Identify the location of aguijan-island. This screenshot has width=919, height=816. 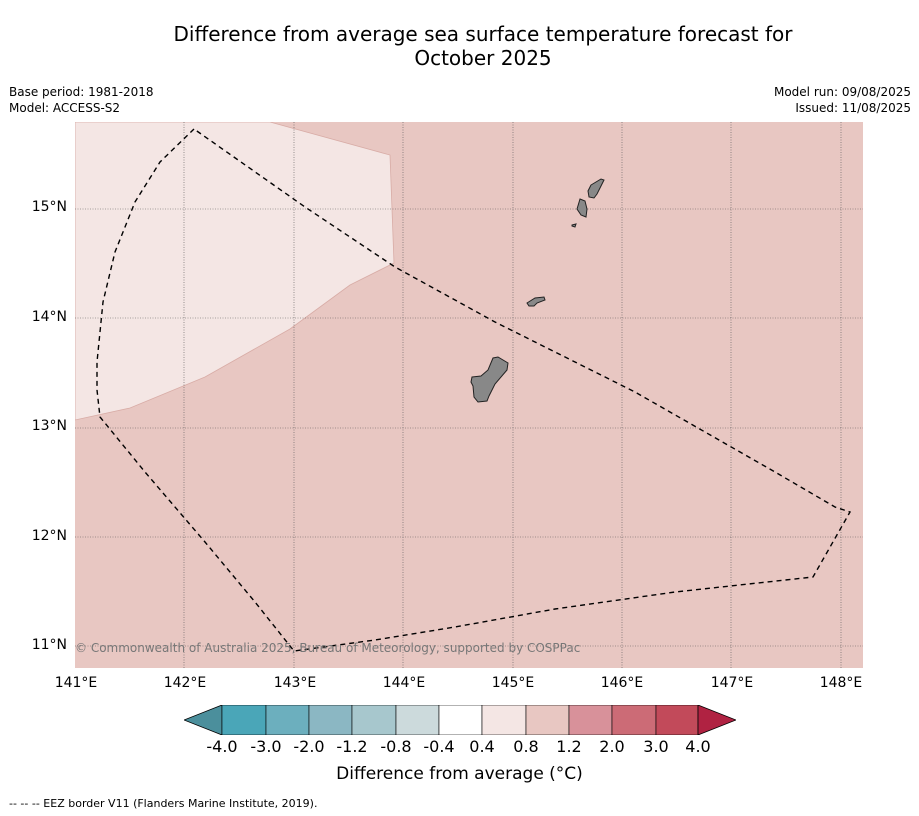
(574, 225).